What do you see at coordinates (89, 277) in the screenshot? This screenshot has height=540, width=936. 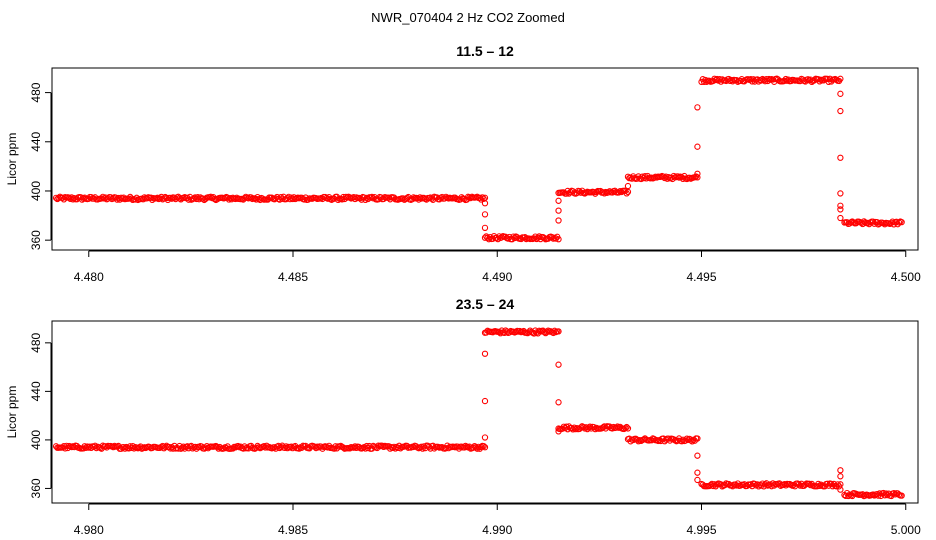 I see `x-tick-label: 4.480` at bounding box center [89, 277].